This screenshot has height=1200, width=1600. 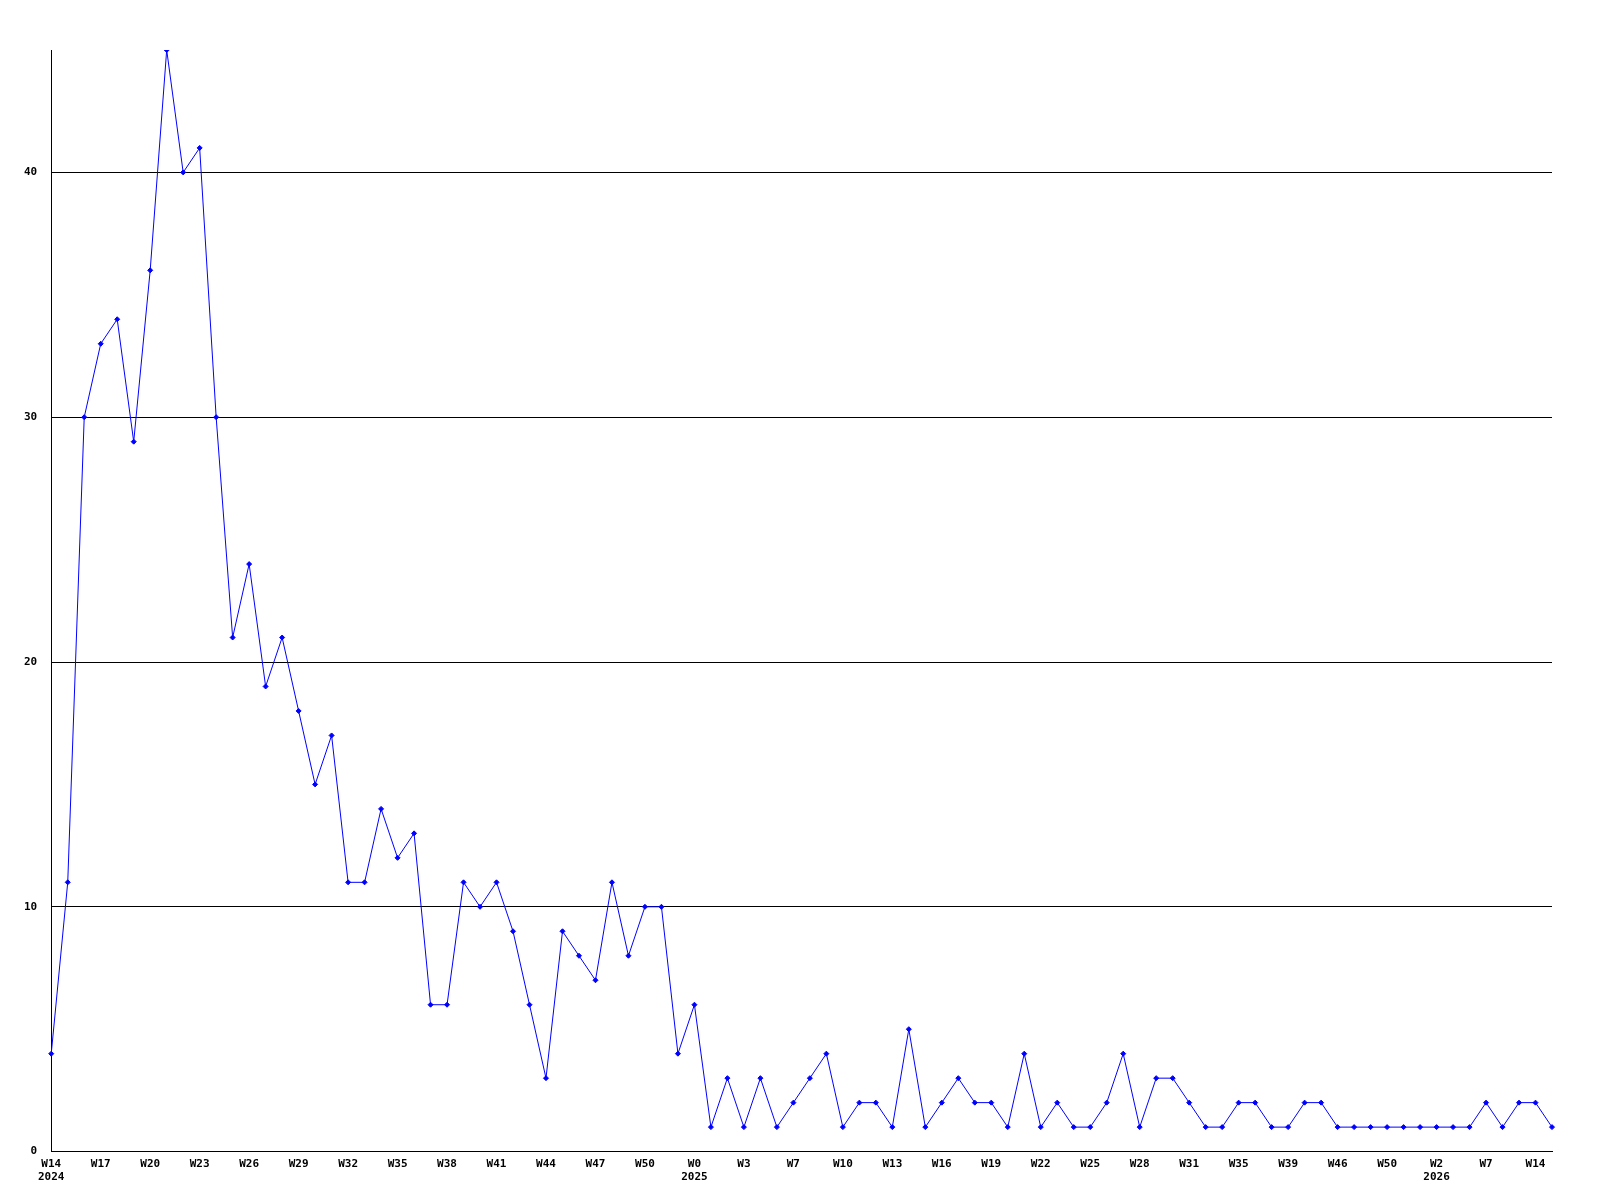 What do you see at coordinates (1090, 1164) in the screenshot?
I see `x-tick-label: W25` at bounding box center [1090, 1164].